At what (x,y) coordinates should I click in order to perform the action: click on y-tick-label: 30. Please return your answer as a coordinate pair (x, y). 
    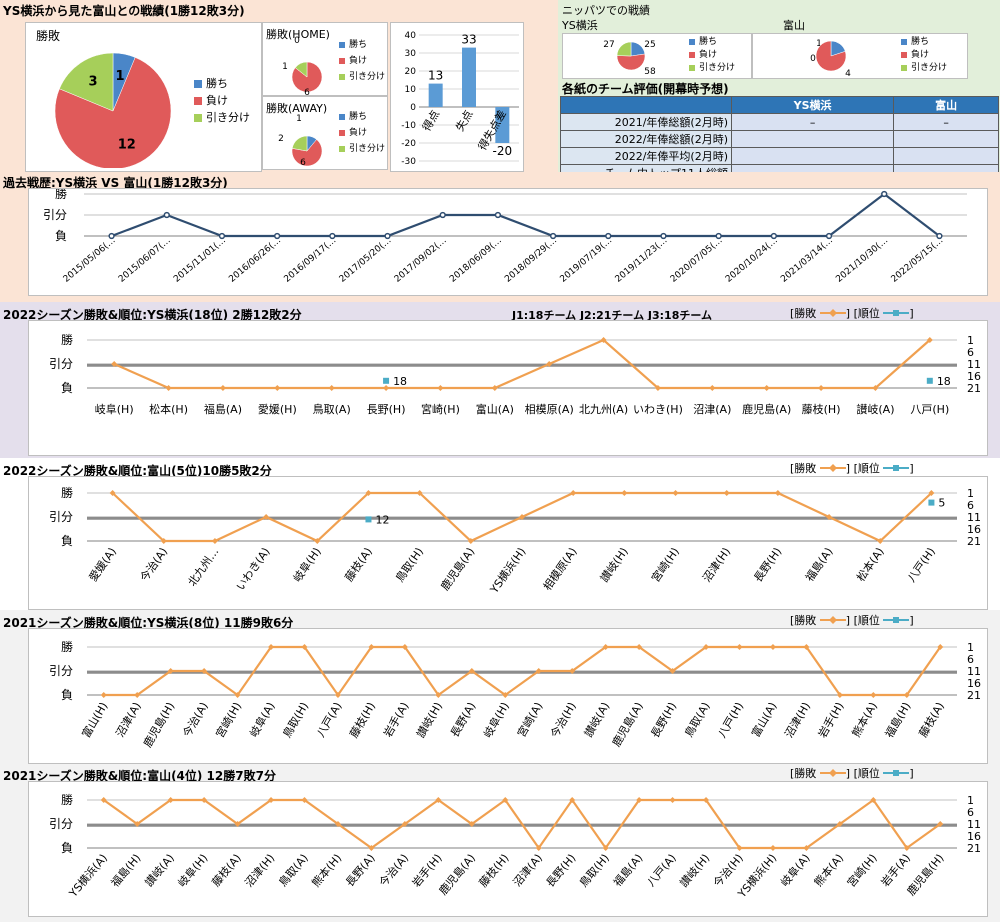
    Looking at the image, I should click on (411, 54).